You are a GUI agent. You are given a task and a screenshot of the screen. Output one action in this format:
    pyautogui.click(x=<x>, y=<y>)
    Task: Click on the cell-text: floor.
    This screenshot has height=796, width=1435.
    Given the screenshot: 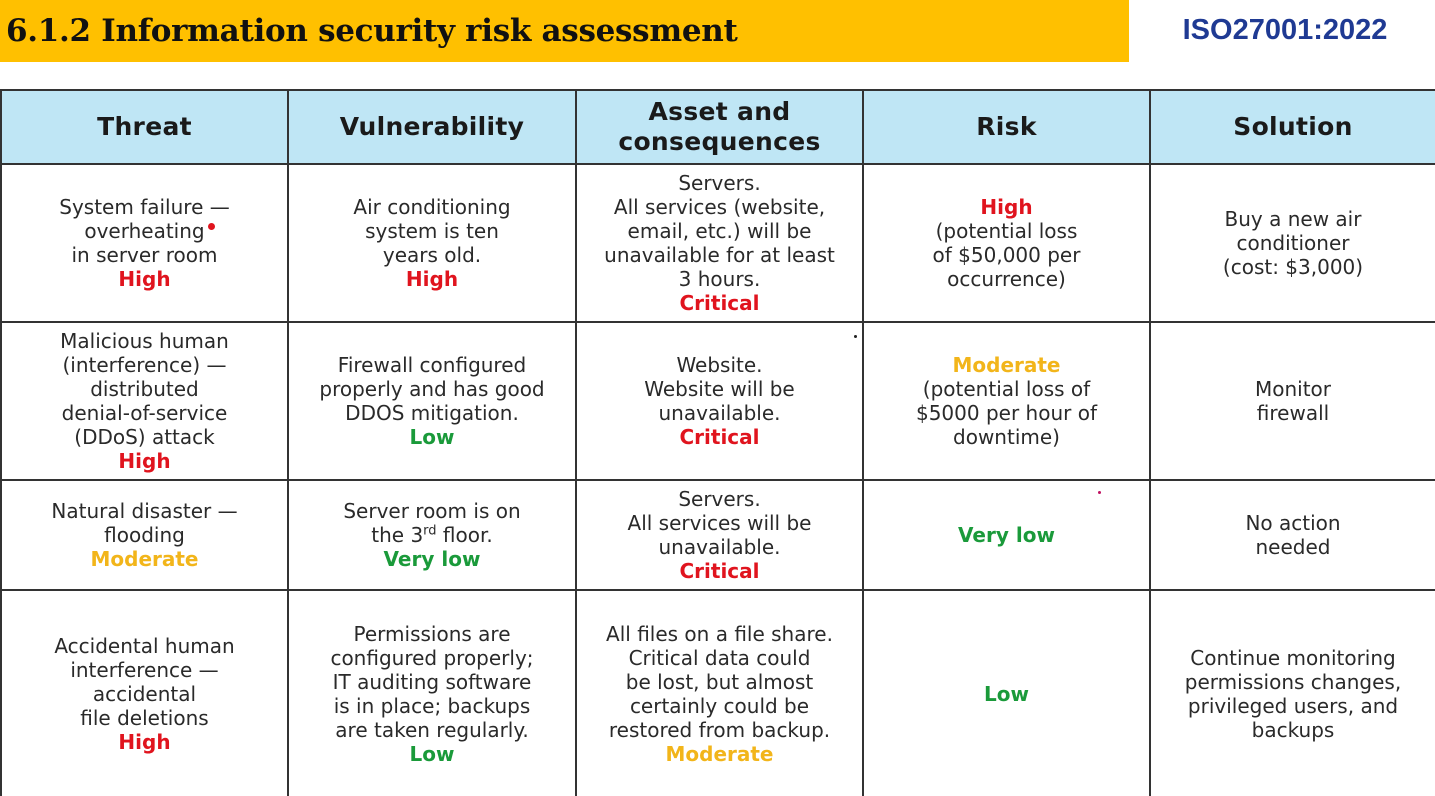 What is the action you would take?
    pyautogui.click(x=464, y=535)
    